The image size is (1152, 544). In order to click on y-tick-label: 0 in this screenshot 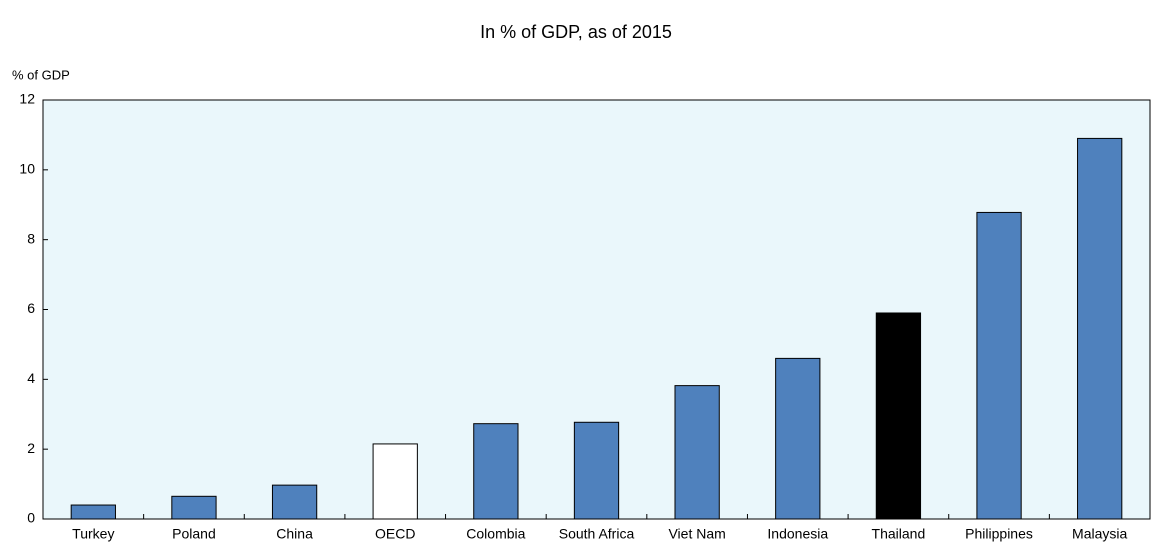, I will do `click(31, 518)`.